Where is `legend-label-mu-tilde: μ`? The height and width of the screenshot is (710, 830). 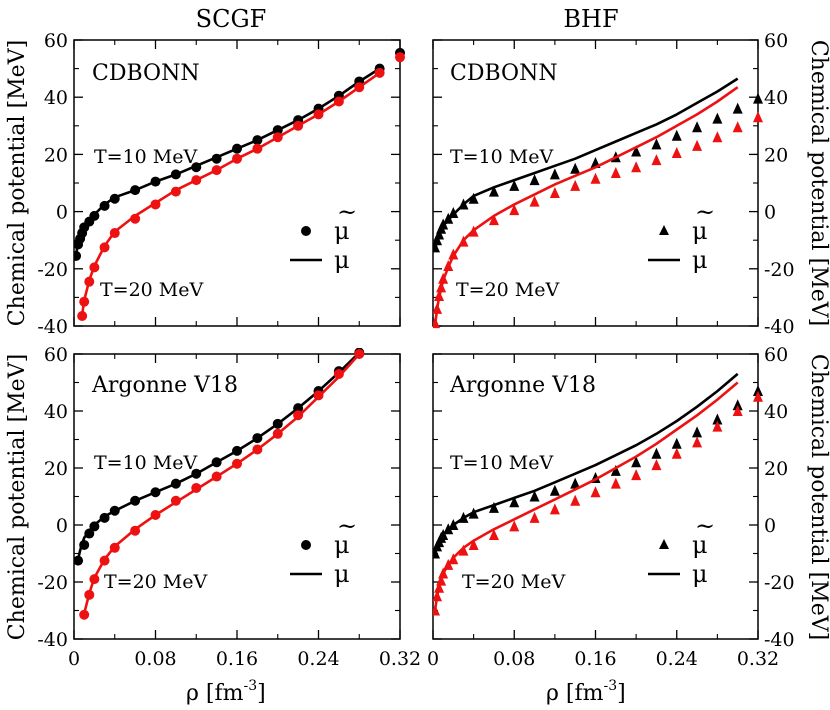
legend-label-mu-tilde: μ is located at coordinates (342, 545).